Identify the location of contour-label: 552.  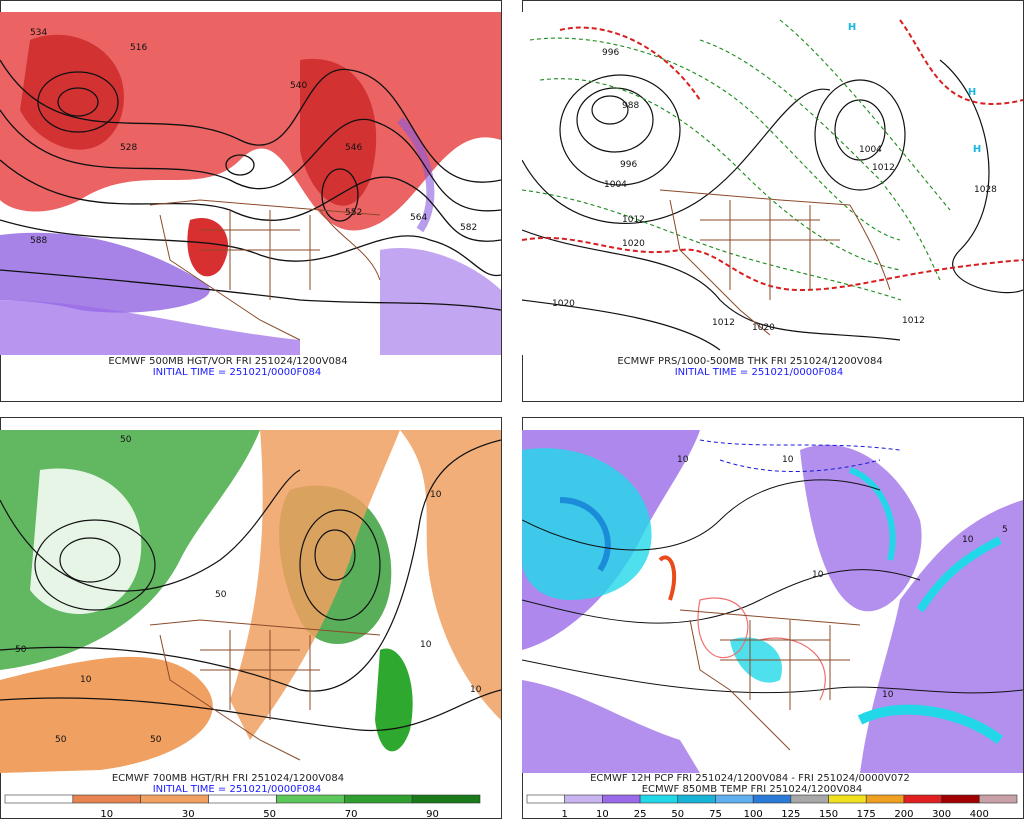
(353, 213).